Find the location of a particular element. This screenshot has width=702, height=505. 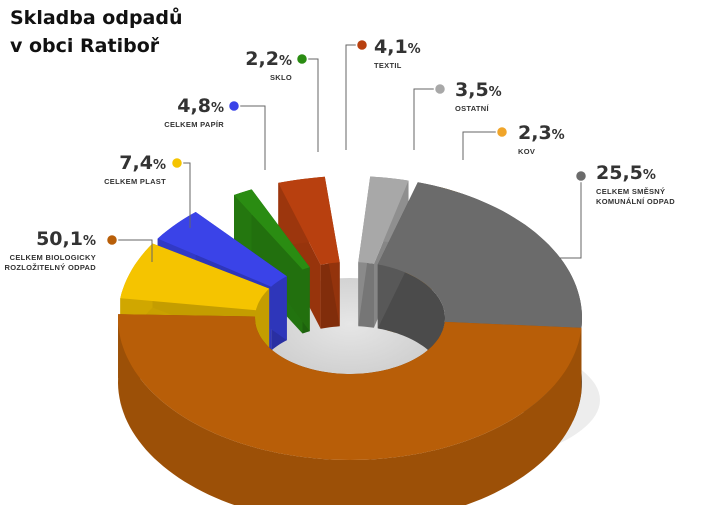

category-smesny-line-1: CELKEM SMĚSNÝ is located at coordinates (631, 191).